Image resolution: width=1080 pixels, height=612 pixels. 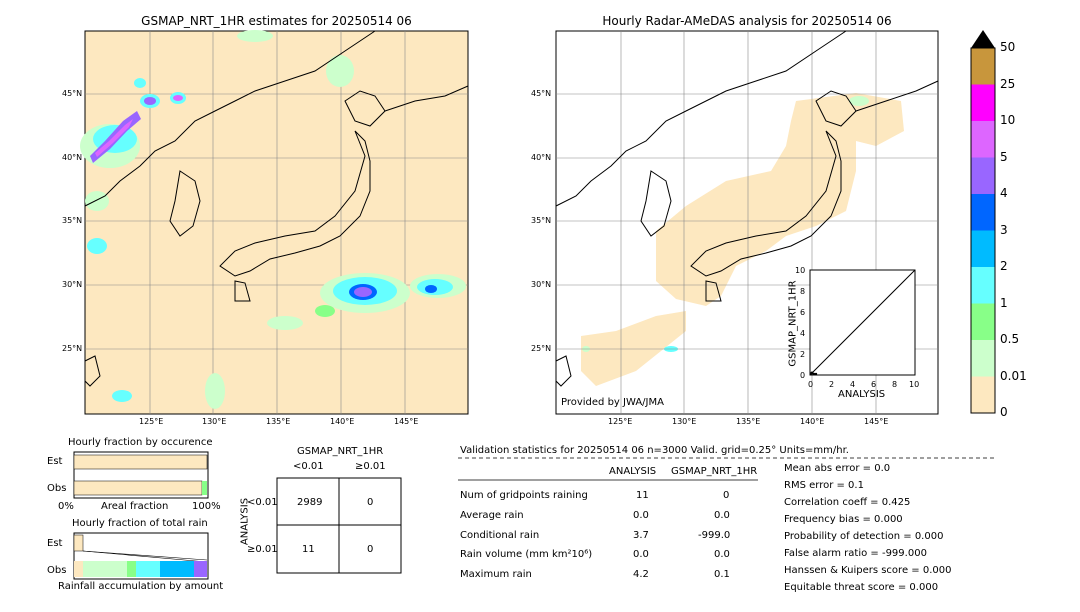 What do you see at coordinates (1008, 83) in the screenshot?
I see `colorbar-label: 25` at bounding box center [1008, 83].